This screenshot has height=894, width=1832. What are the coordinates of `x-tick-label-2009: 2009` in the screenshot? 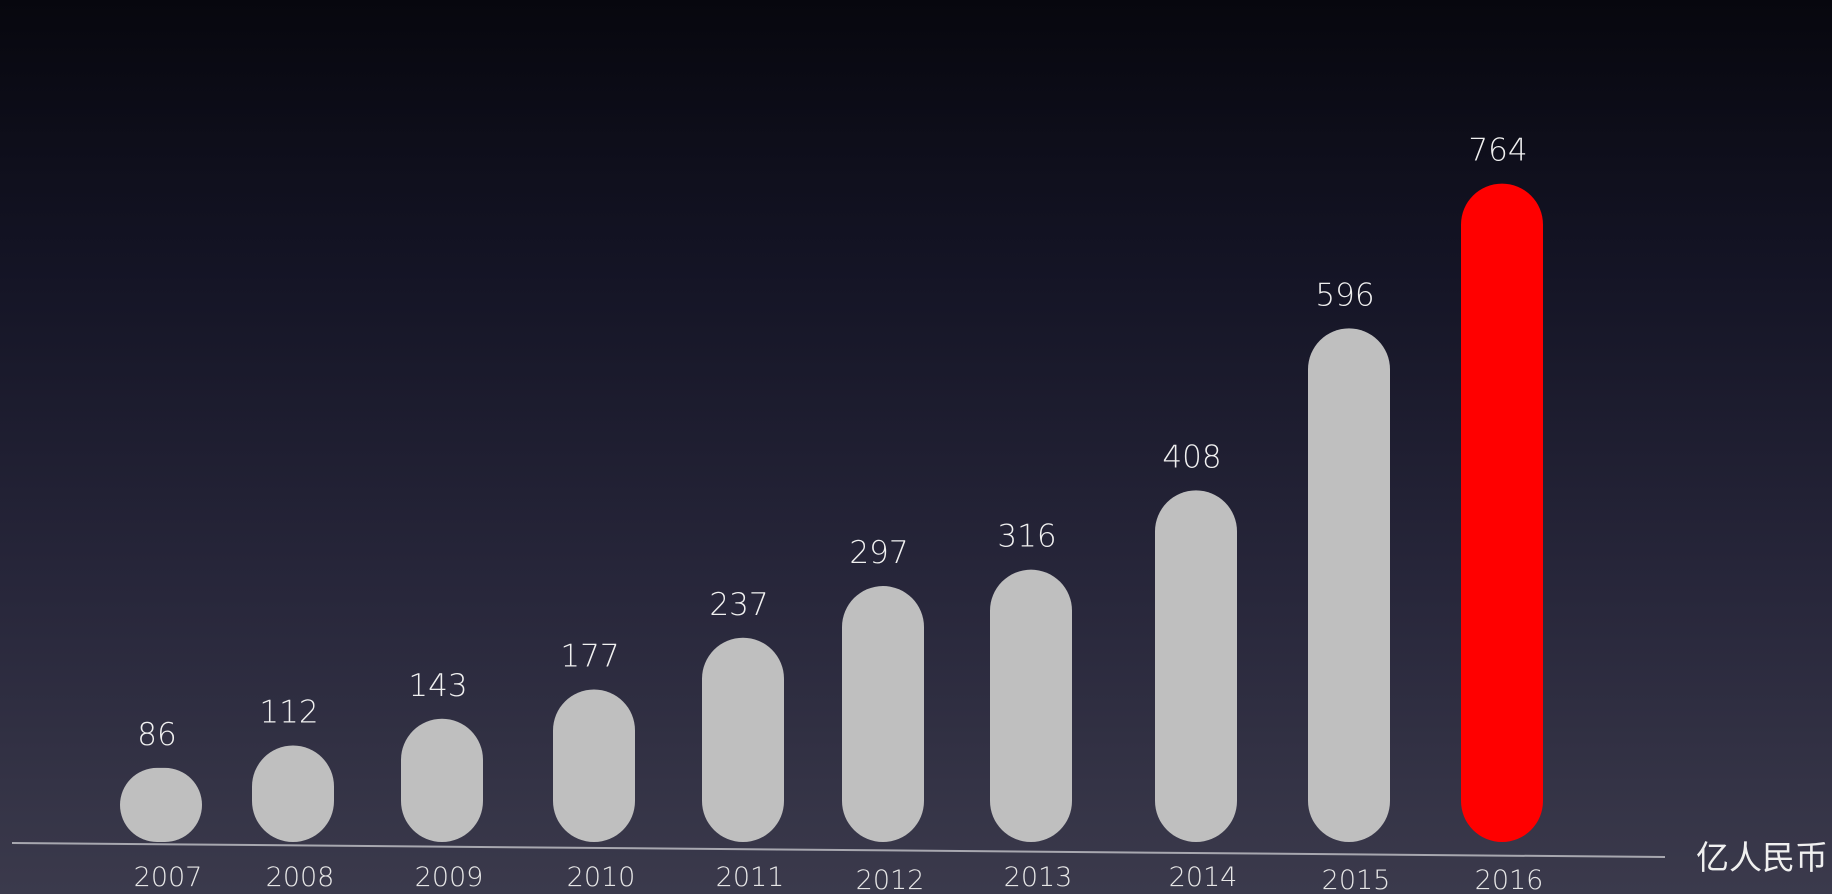 It's located at (449, 877).